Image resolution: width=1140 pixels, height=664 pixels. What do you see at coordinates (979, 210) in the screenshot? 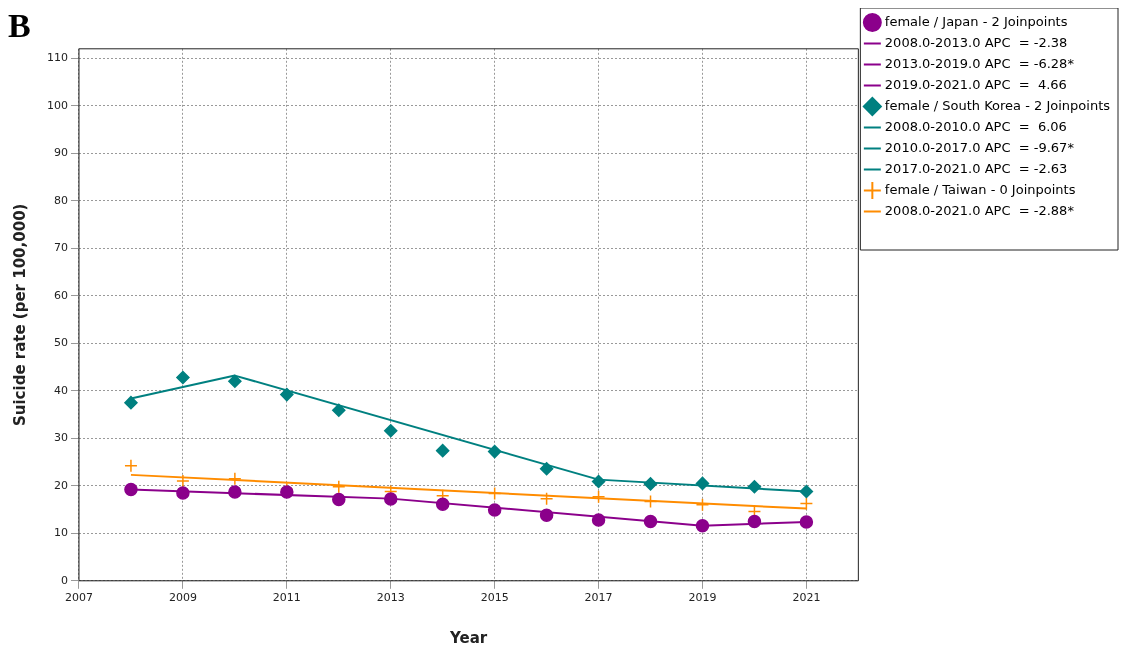
I see `legend-label: 2008.0-2021.0 APC = -2.88*` at bounding box center [979, 210].